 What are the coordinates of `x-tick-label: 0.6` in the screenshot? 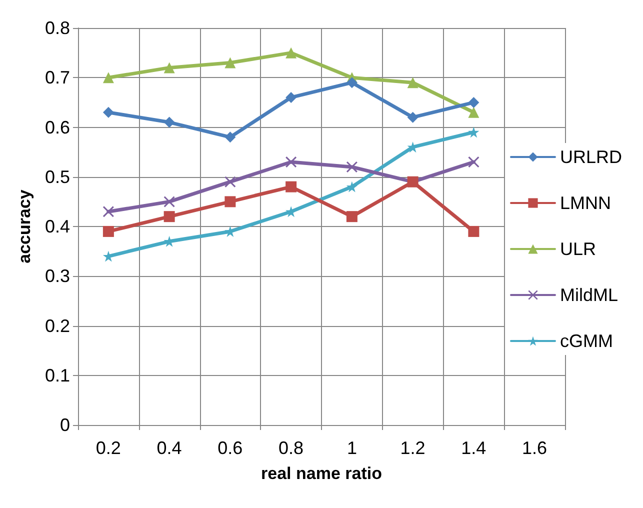 It's located at (230, 448).